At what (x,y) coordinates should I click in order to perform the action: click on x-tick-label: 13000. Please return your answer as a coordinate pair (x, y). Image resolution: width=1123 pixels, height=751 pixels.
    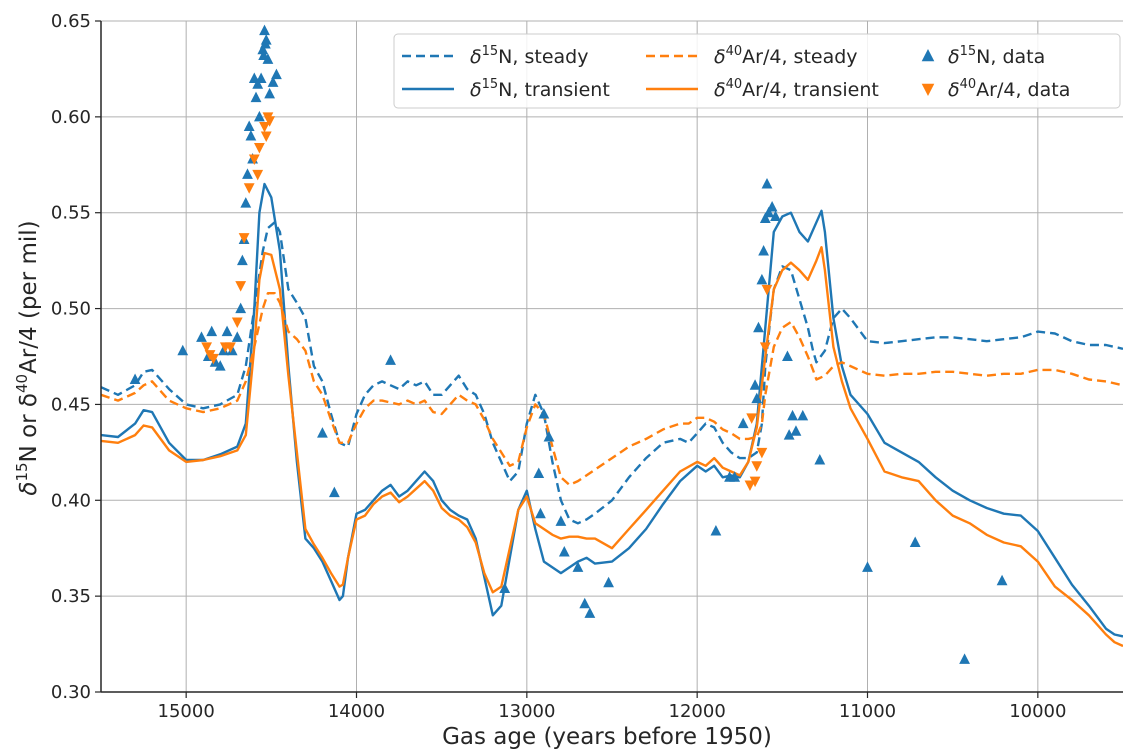
    Looking at the image, I should click on (526, 711).